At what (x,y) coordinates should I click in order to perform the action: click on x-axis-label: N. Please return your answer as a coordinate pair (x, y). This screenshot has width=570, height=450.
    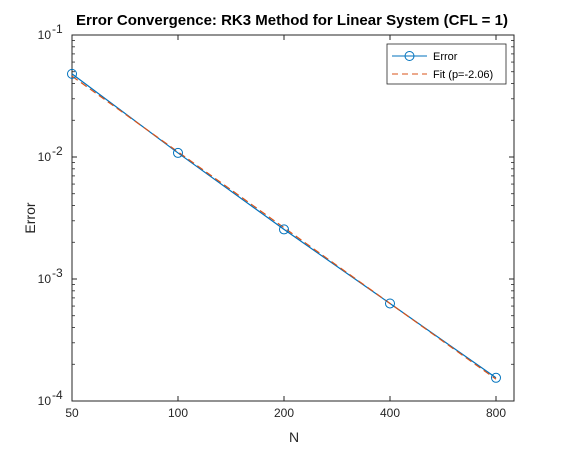
    Looking at the image, I should click on (294, 437).